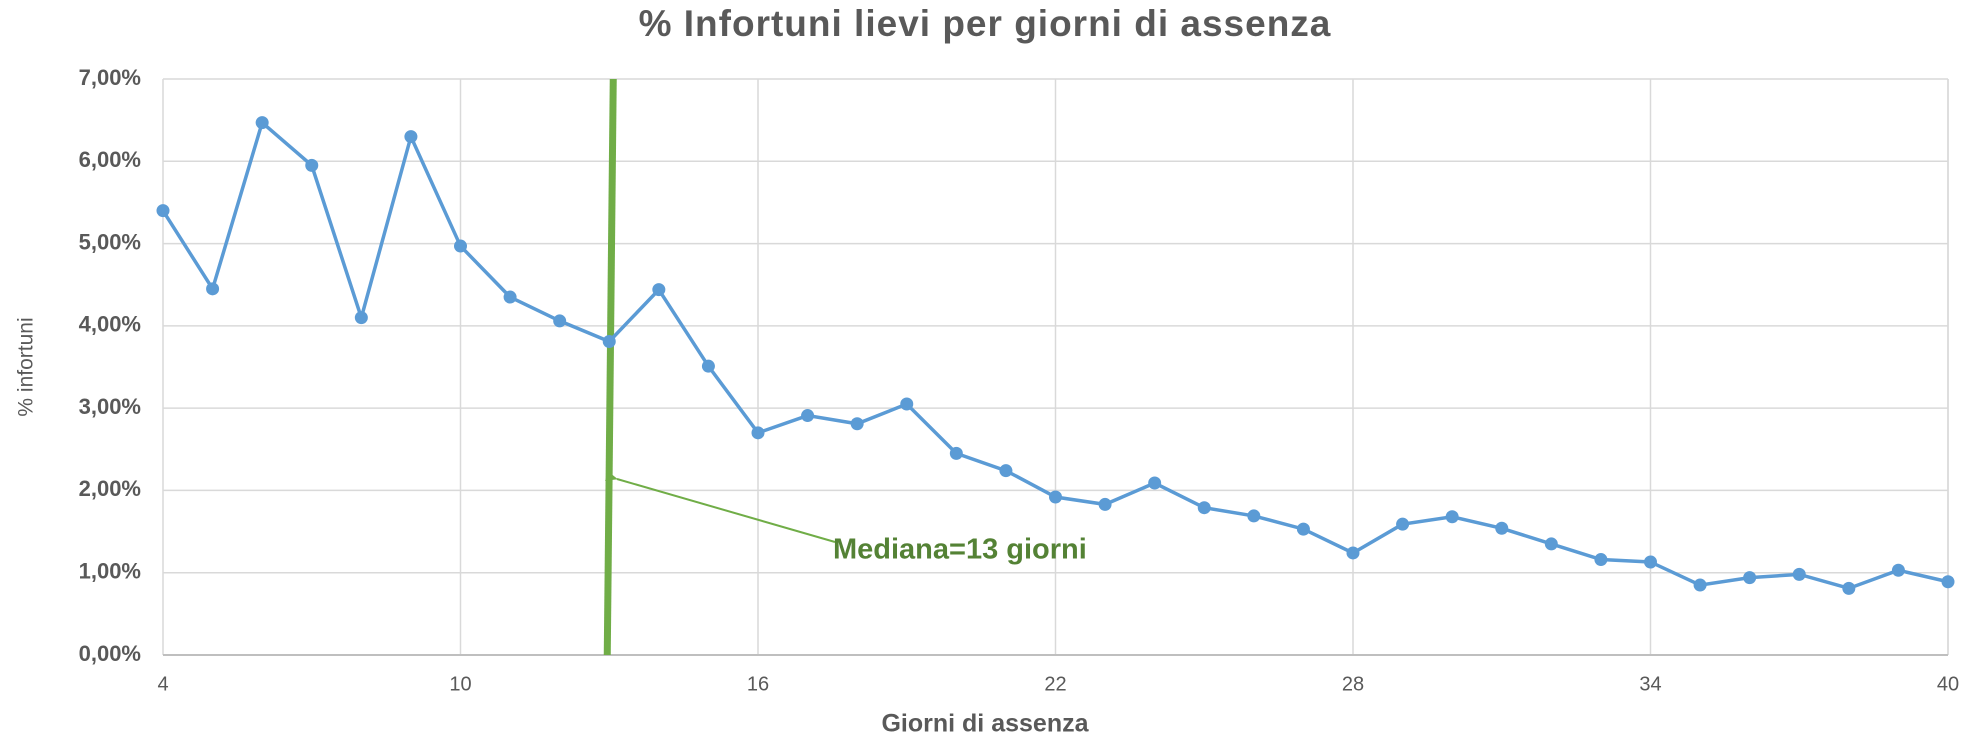  Describe the element at coordinates (110, 653) in the screenshot. I see `y-tick-label: 0,00%` at that location.